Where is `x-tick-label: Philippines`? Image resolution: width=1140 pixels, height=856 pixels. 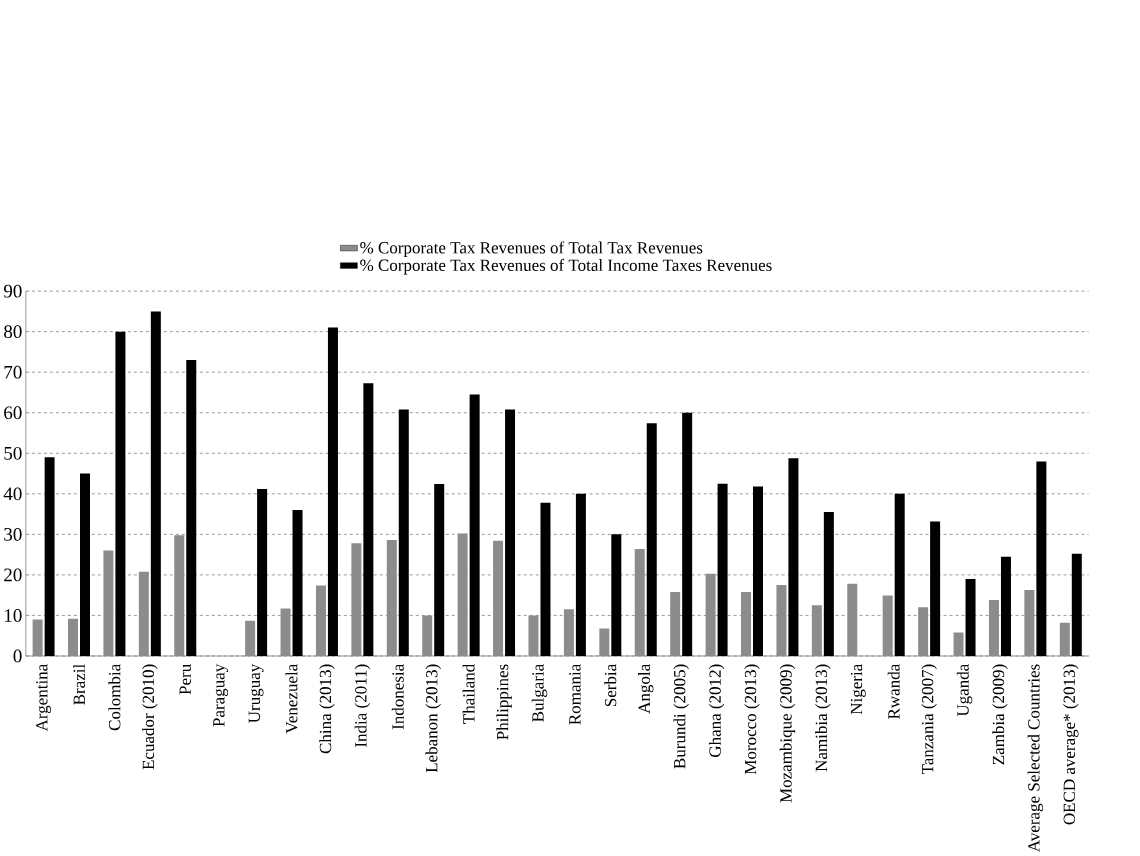
x-tick-label: Philippines is located at coordinates (504, 702).